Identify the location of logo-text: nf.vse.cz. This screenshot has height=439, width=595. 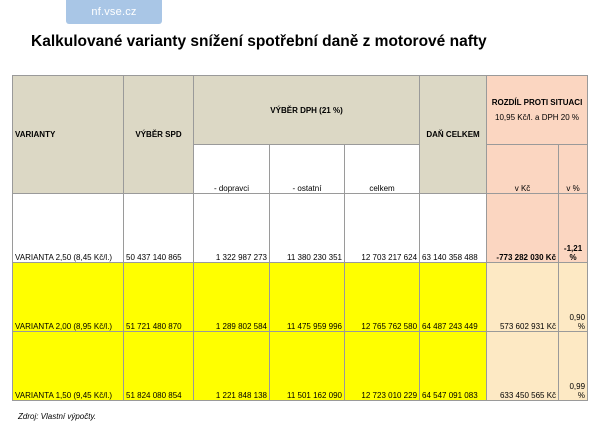
(114, 12).